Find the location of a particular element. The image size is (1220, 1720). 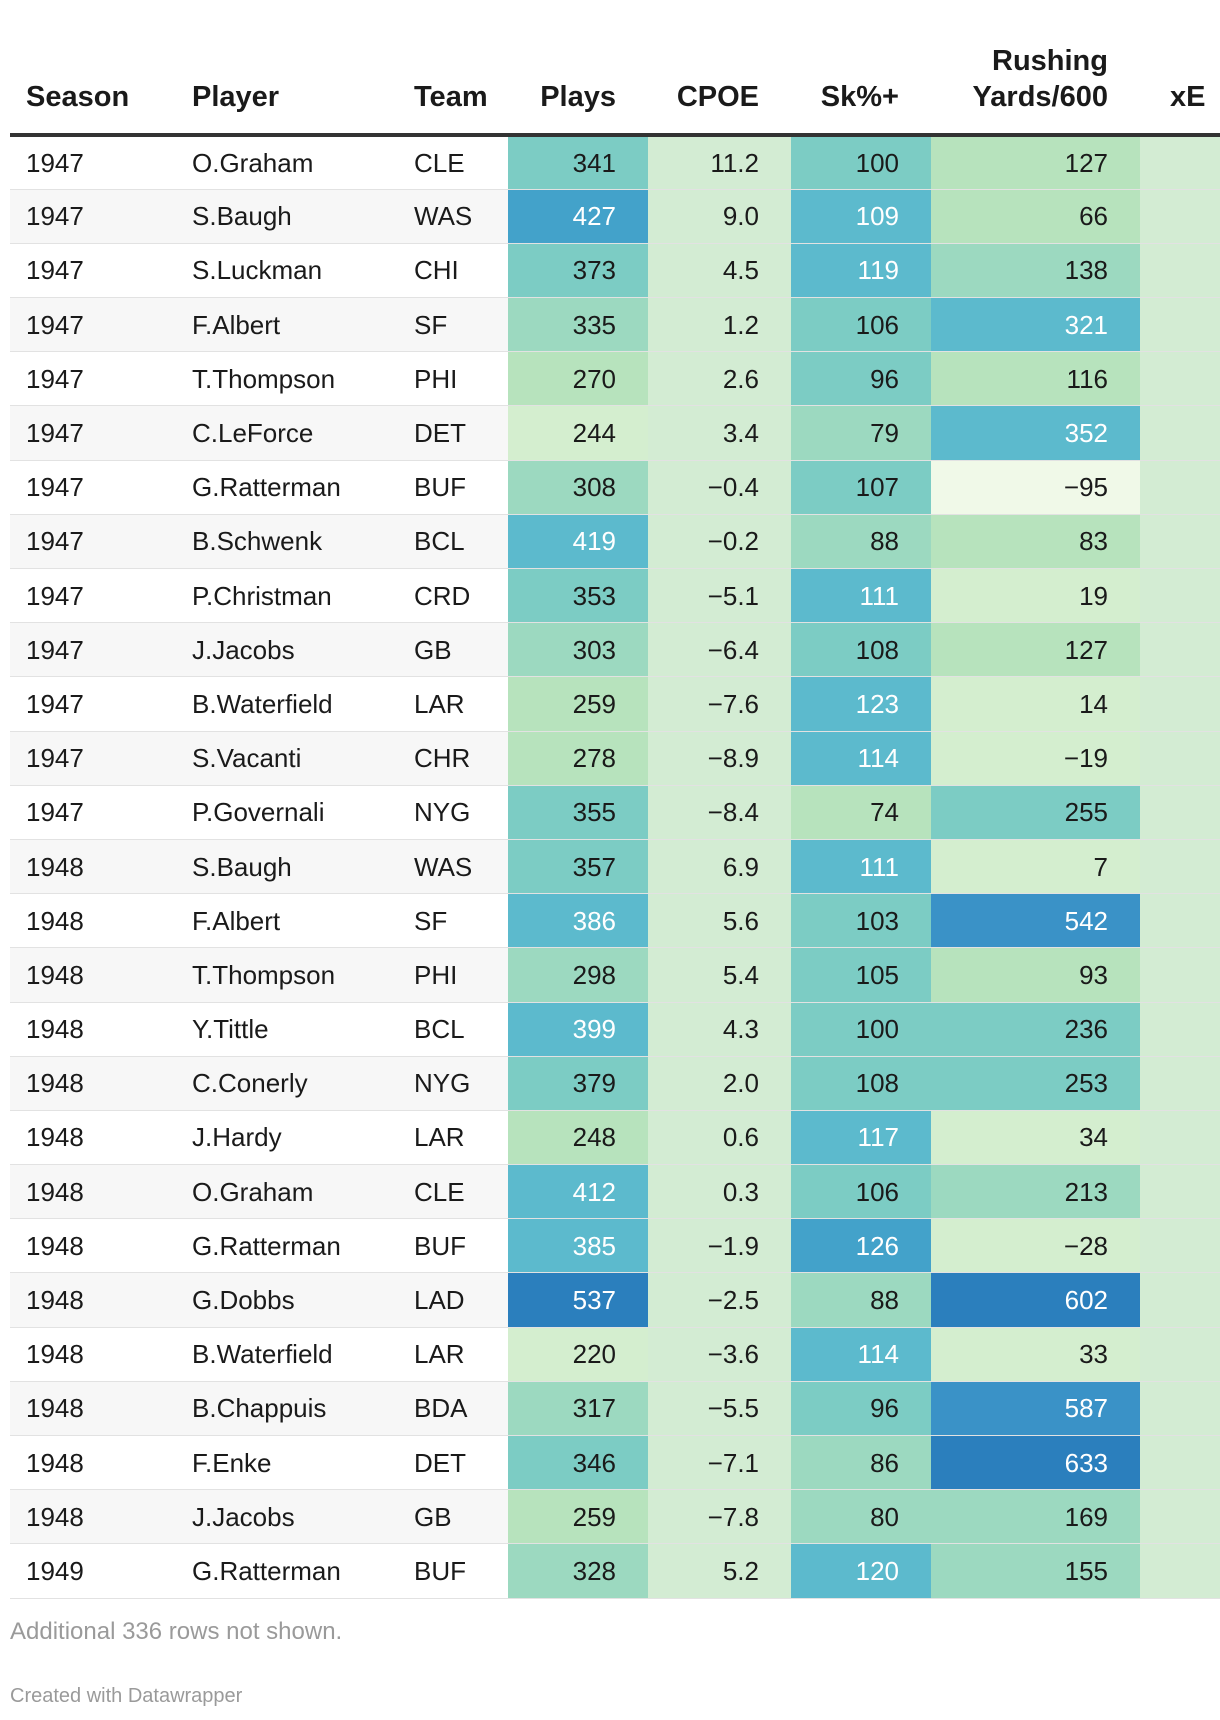

cell-cpoe: −5.5 is located at coordinates (719, 1409).